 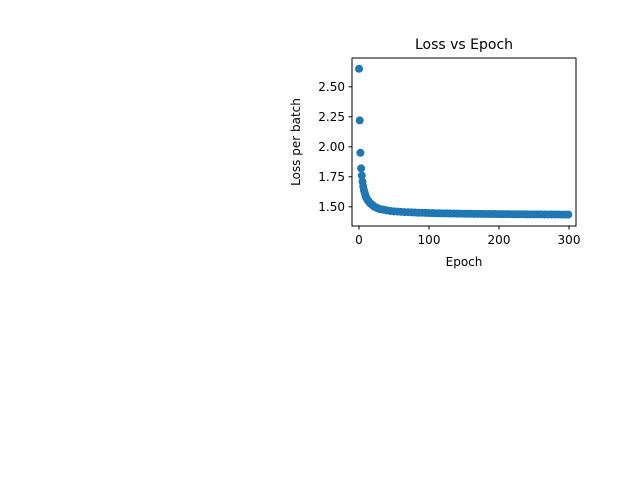 I want to click on y-tick-label: 1.50, so click(x=331, y=207).